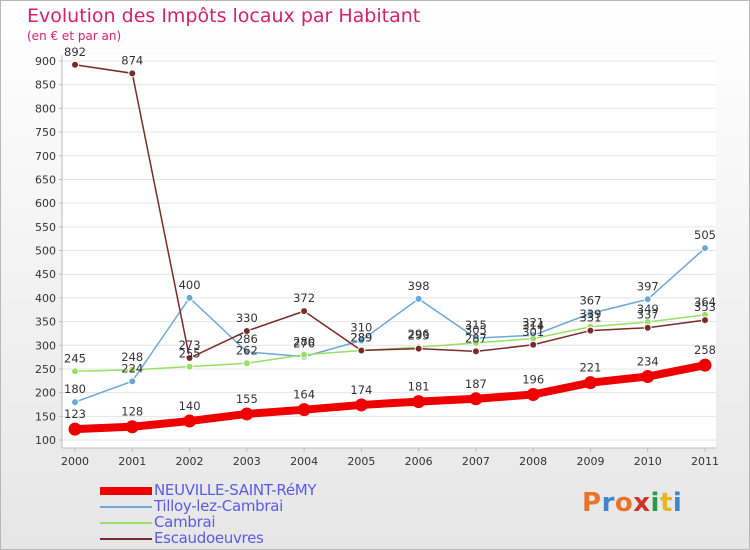 Image resolution: width=750 pixels, height=550 pixels. I want to click on data-label: 180, so click(75, 389).